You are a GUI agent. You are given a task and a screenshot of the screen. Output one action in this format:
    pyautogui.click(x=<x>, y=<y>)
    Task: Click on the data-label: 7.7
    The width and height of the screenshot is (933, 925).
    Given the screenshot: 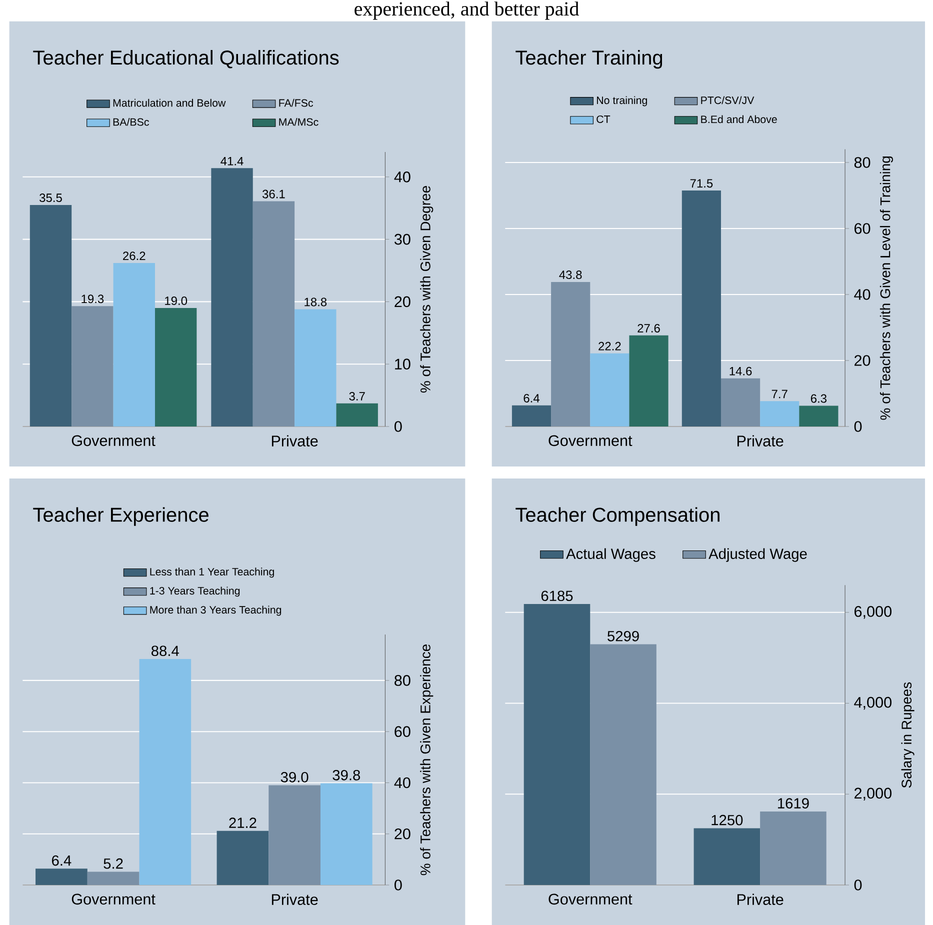 What is the action you would take?
    pyautogui.click(x=780, y=394)
    